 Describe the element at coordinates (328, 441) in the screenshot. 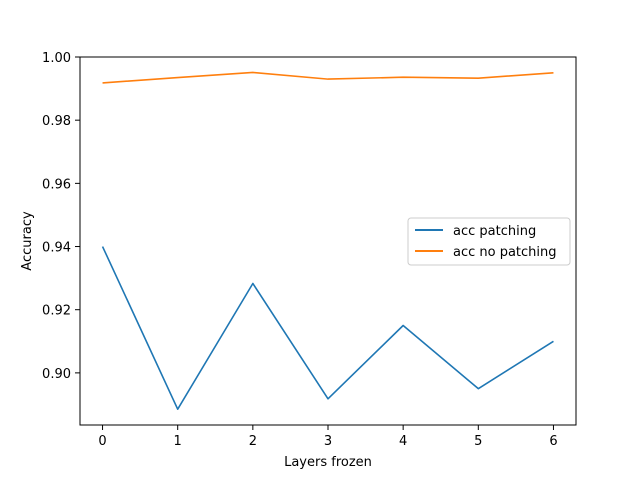

I see `x-tick-label: 3` at that location.